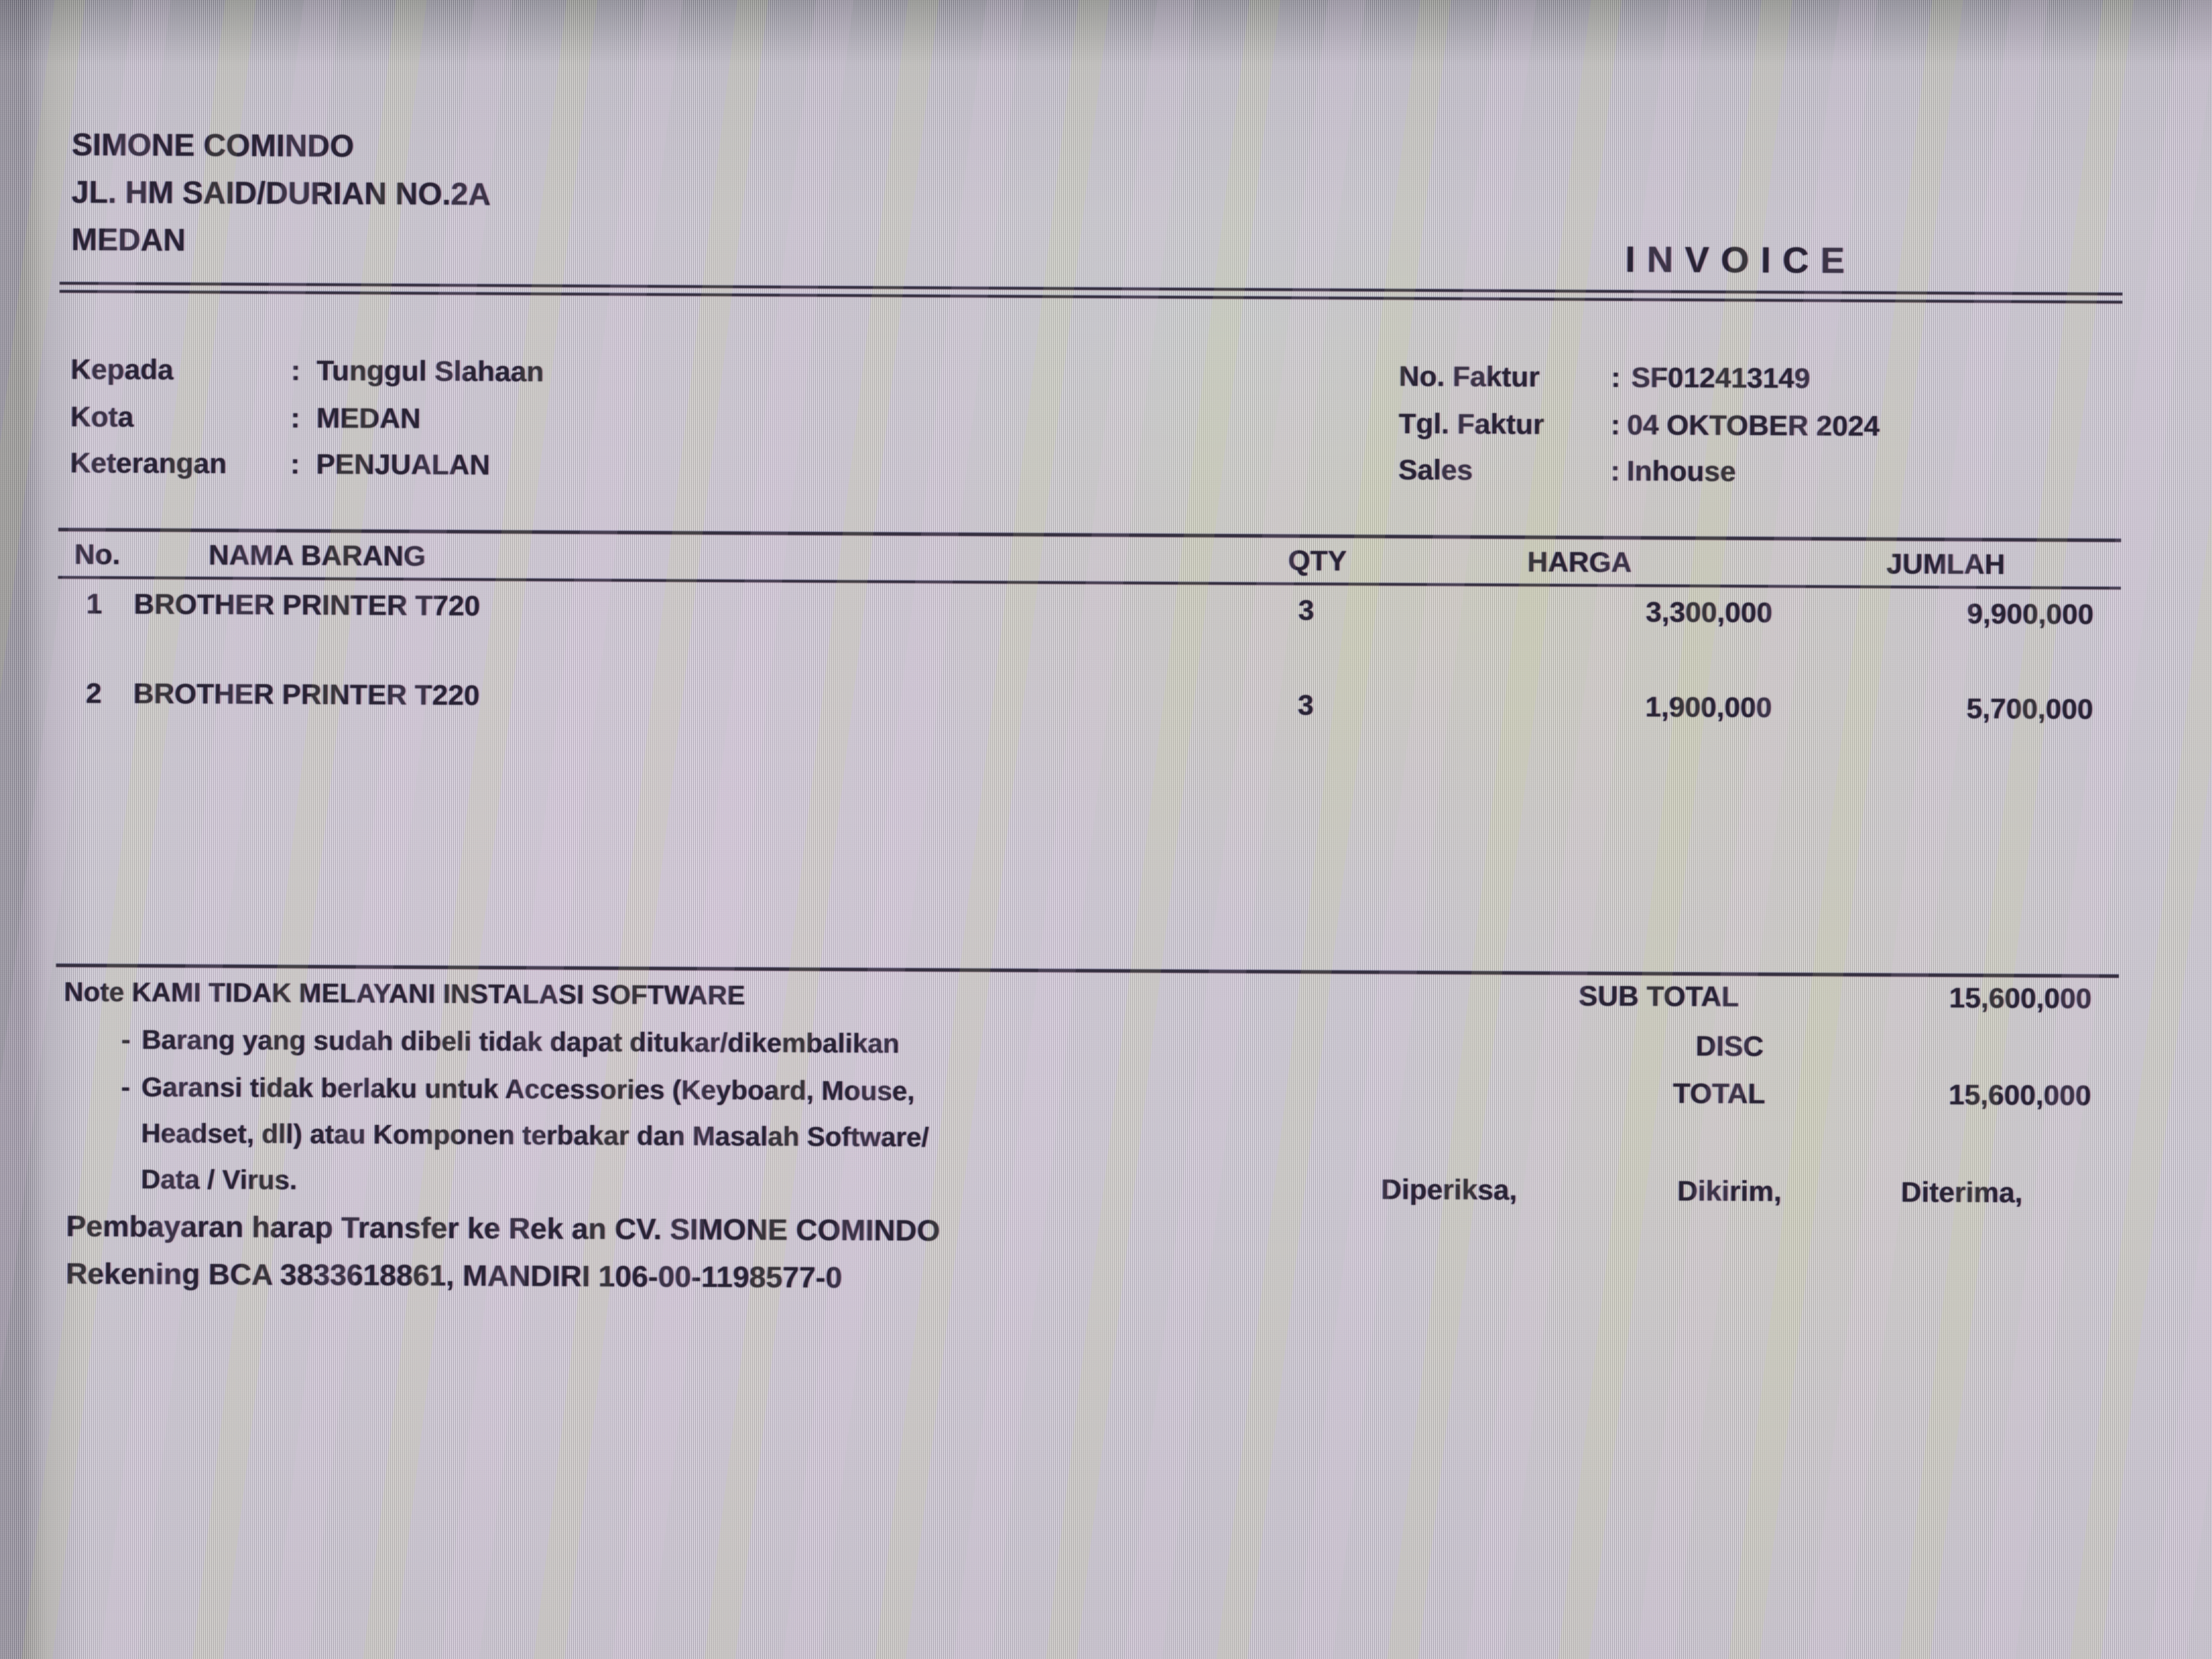 The height and width of the screenshot is (1659, 2212). What do you see at coordinates (1753, 426) in the screenshot?
I see `tgl-faktur-value: 04 OKTOBER 2024` at bounding box center [1753, 426].